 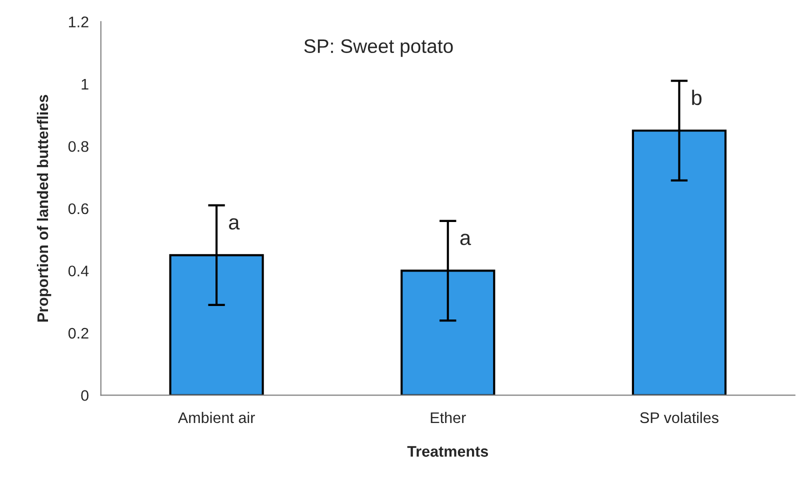 I want to click on y-tick-label: 0, so click(x=84, y=395).